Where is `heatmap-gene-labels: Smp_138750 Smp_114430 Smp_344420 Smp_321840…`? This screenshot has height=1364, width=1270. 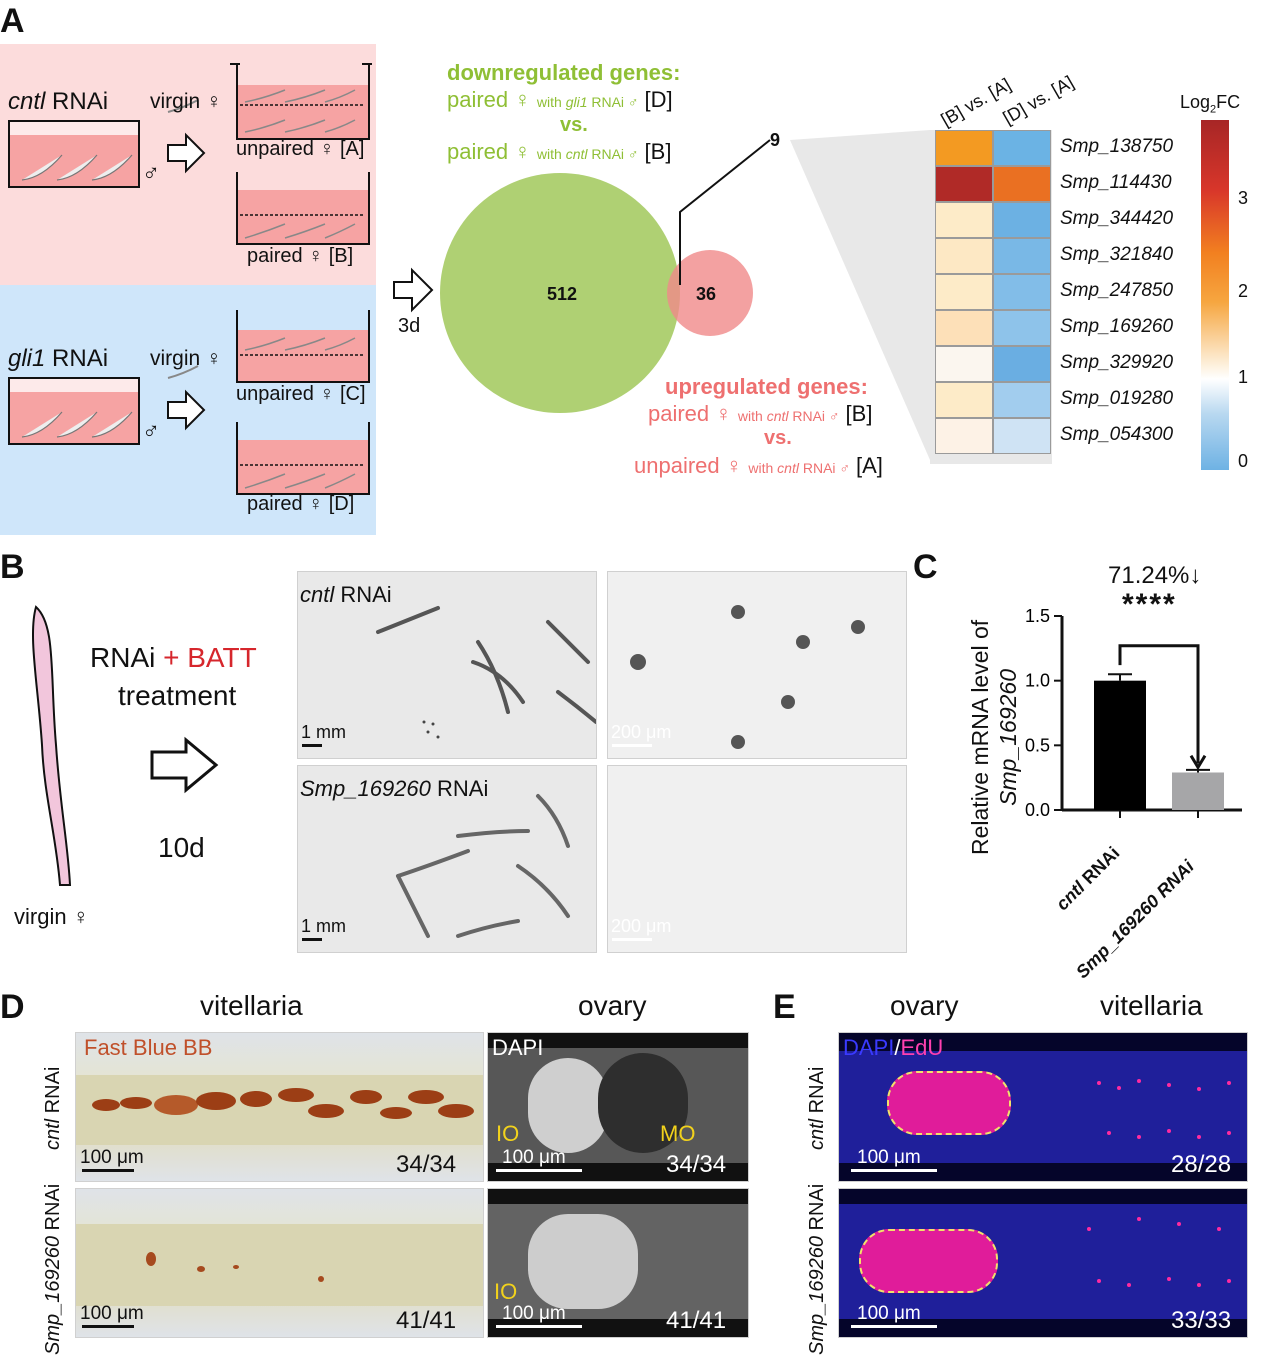
heatmap-gene-labels: Smp_138750 Smp_114430 Smp_344420 Smp_321840… is located at coordinates (1130, 295).